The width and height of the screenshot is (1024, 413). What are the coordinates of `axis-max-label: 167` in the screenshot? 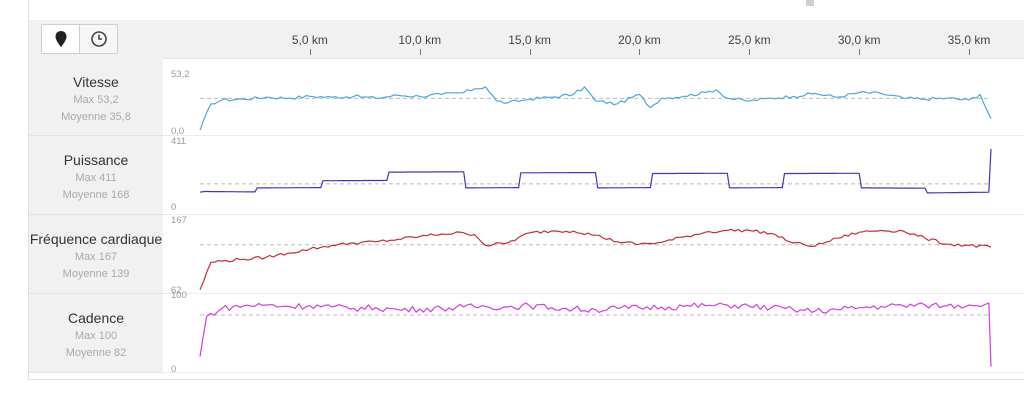 It's located at (179, 220).